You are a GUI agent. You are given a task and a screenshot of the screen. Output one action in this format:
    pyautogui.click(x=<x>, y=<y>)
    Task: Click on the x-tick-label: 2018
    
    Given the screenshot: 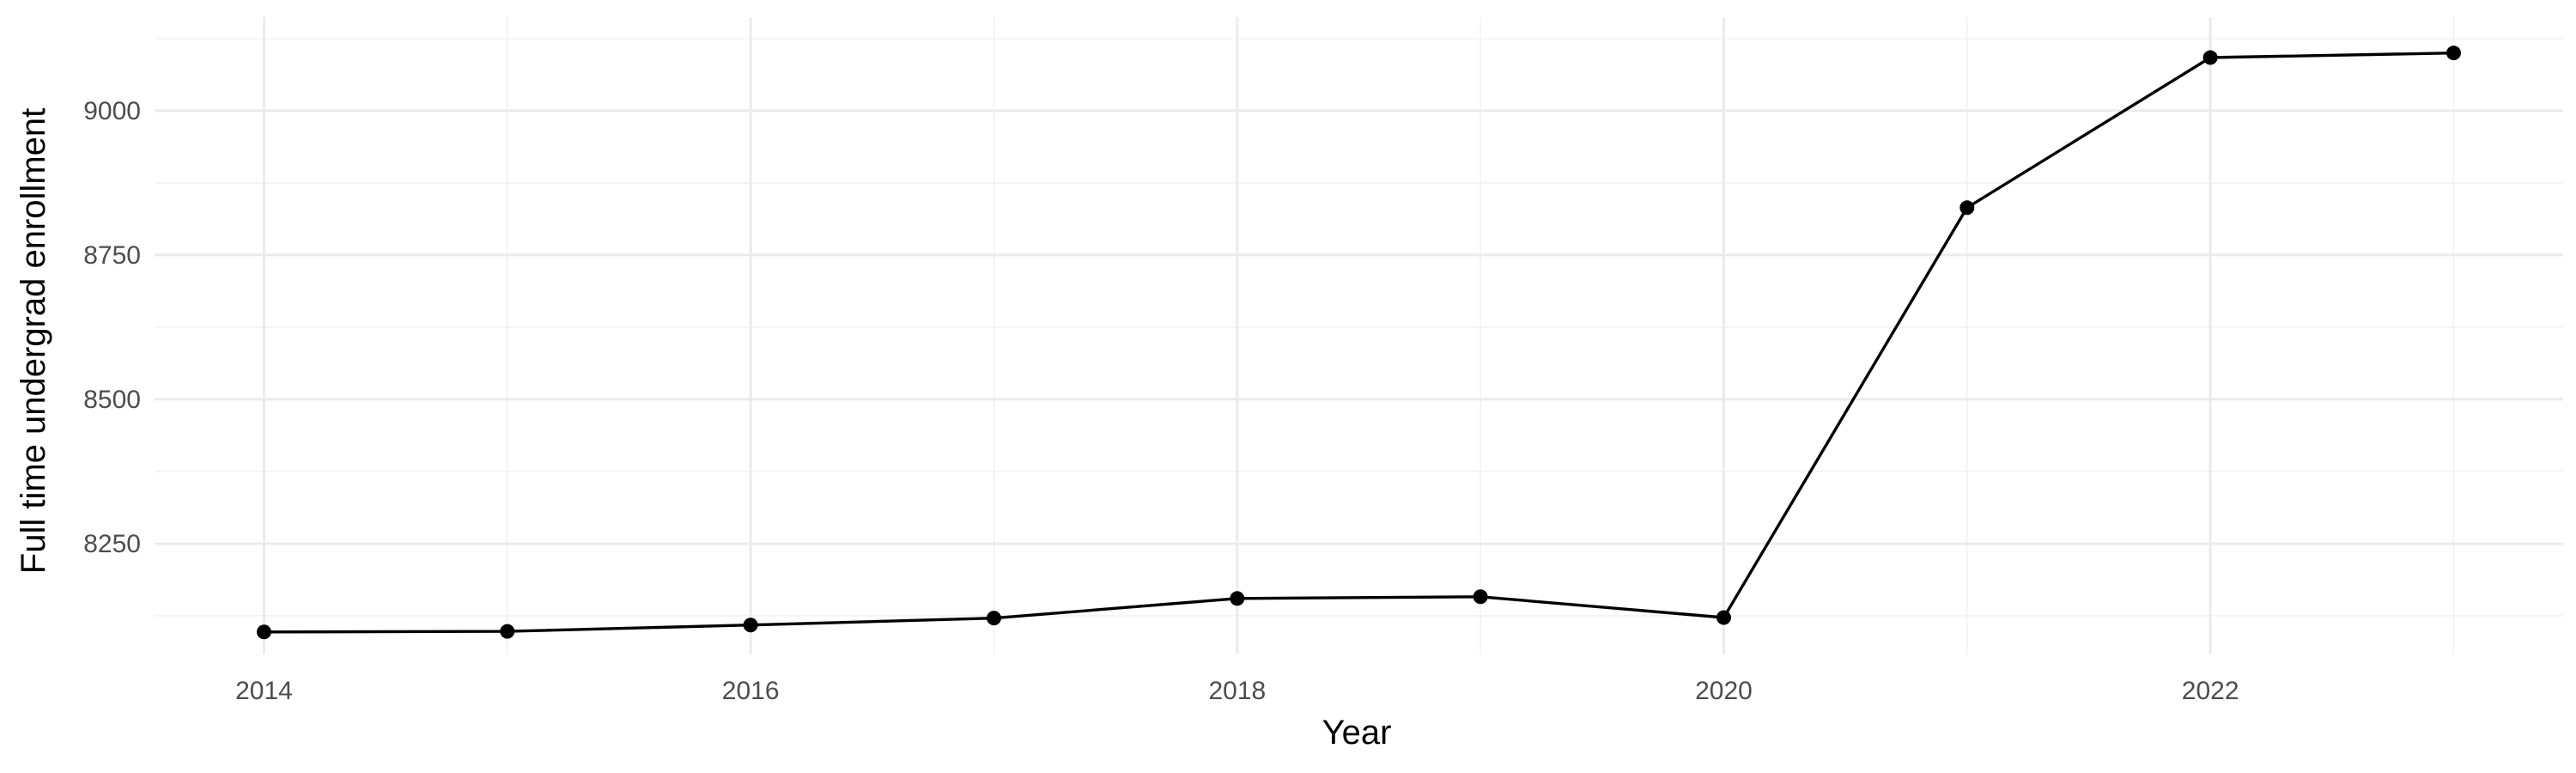 What is the action you would take?
    pyautogui.click(x=1237, y=691)
    